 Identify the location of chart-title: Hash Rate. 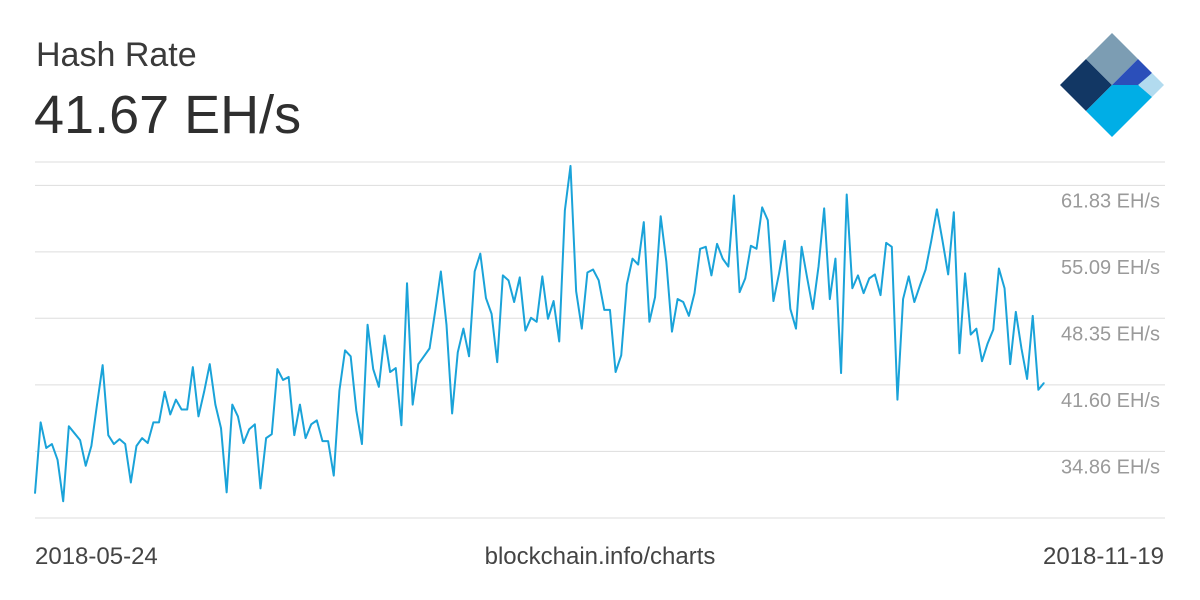
(116, 55).